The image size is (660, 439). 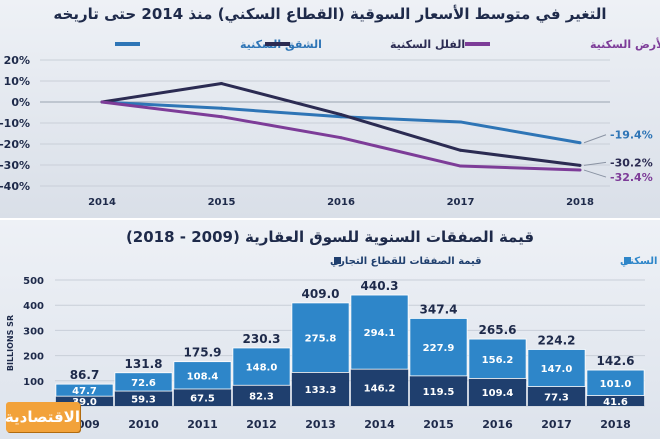 I want to click on x-tick-label: 2012, so click(x=261, y=424).